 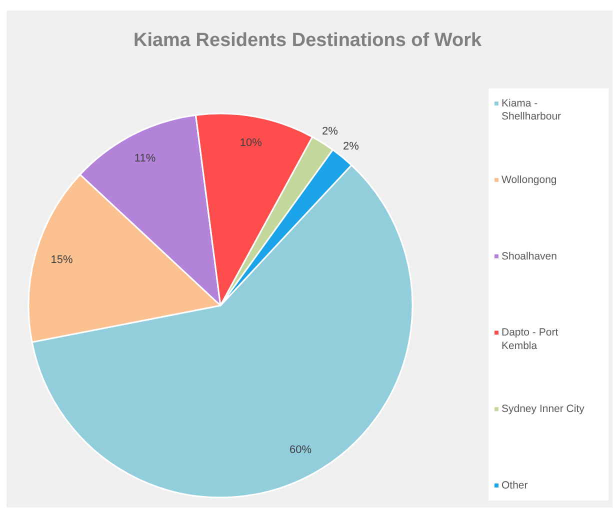 I want to click on legend-label: Wollongong, so click(x=529, y=180).